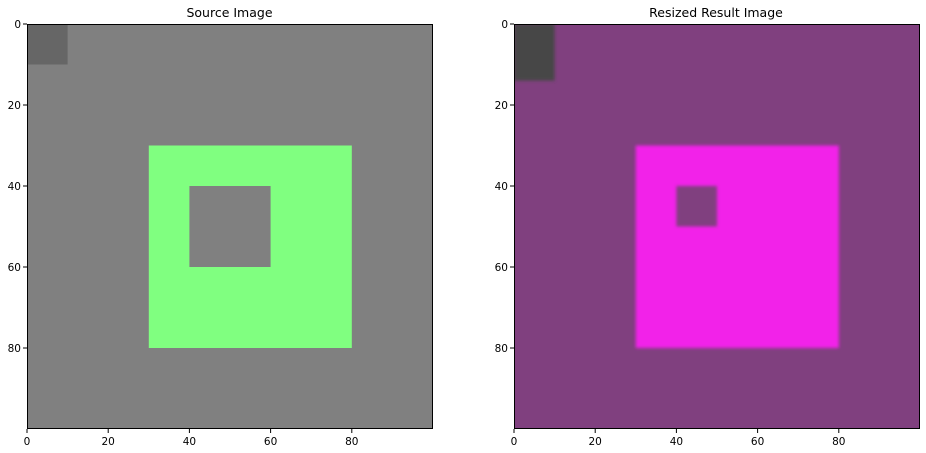 The height and width of the screenshot is (453, 926). What do you see at coordinates (514, 442) in the screenshot?
I see `resized-result-x-tick-label: 0` at bounding box center [514, 442].